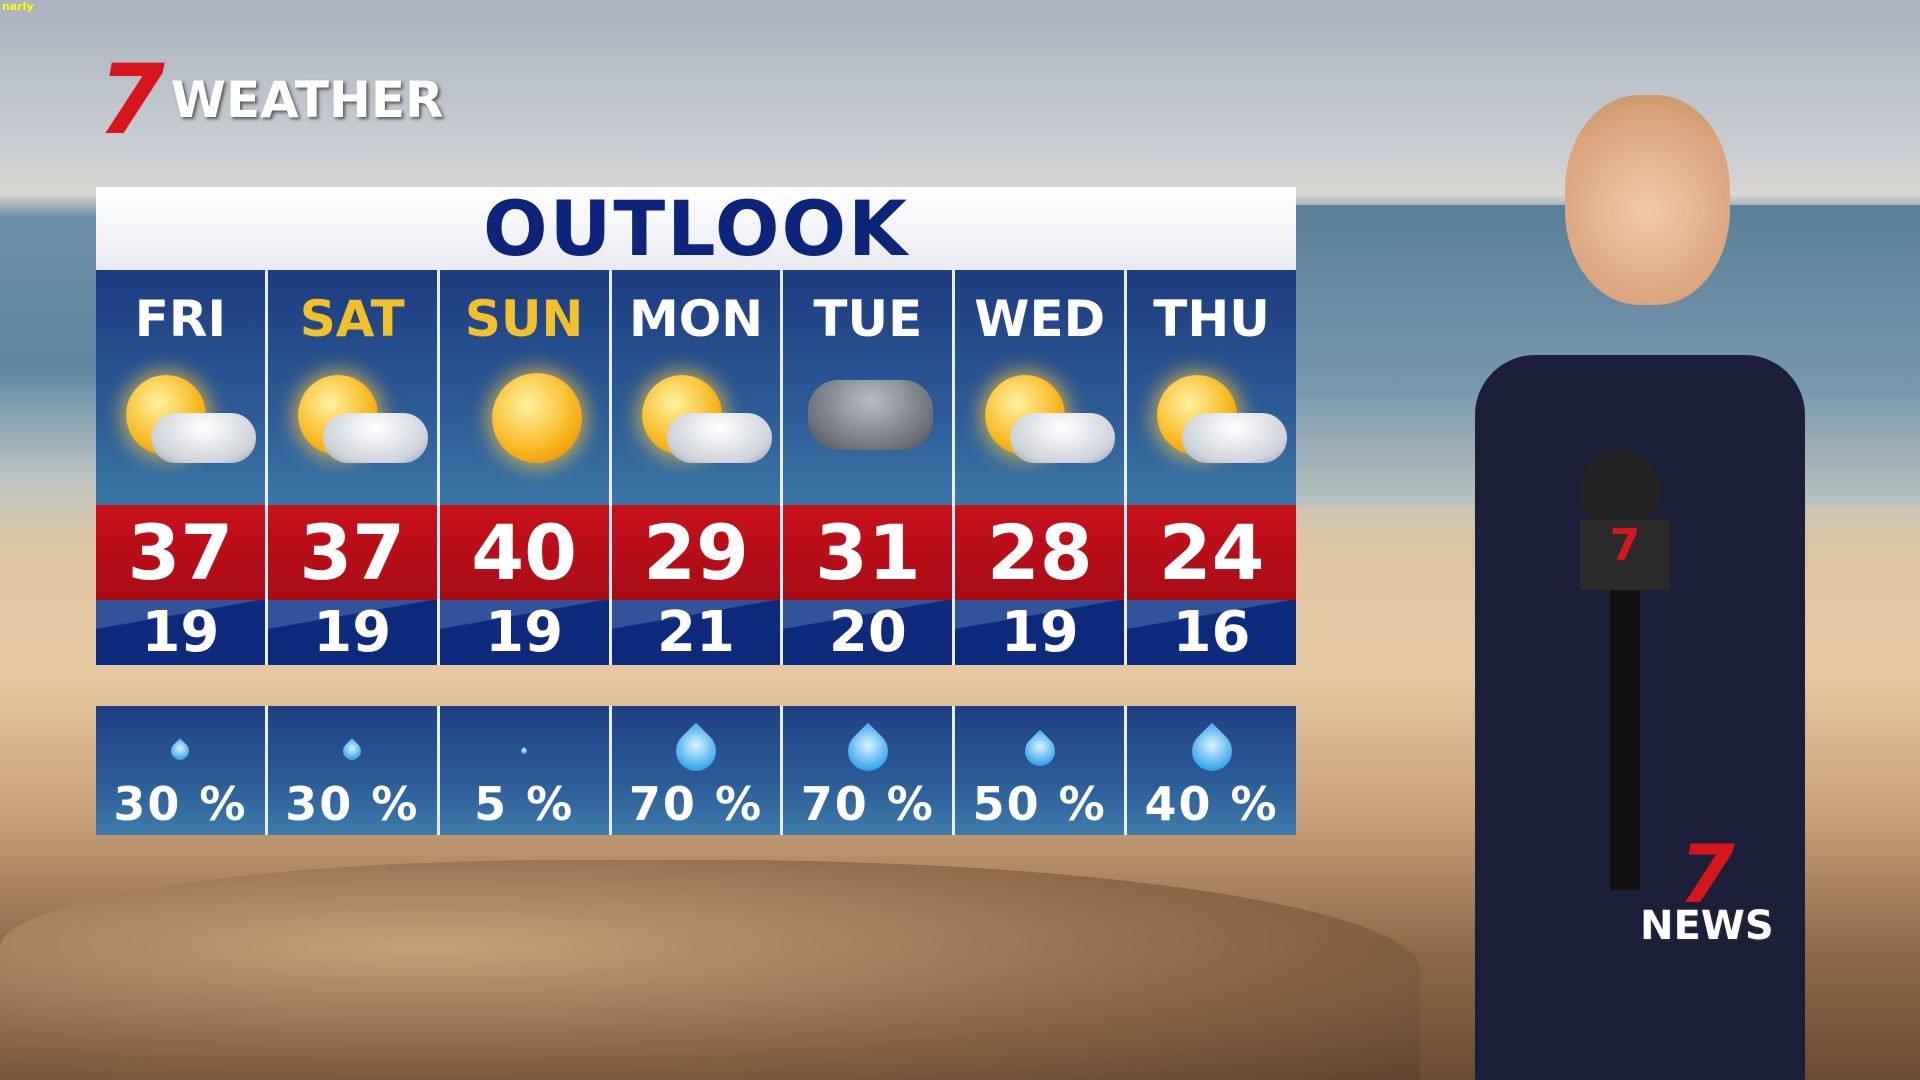 This screenshot has height=1080, width=1920. Describe the element at coordinates (1625, 555) in the screenshot. I see `mic-flag-logo: 7` at that location.